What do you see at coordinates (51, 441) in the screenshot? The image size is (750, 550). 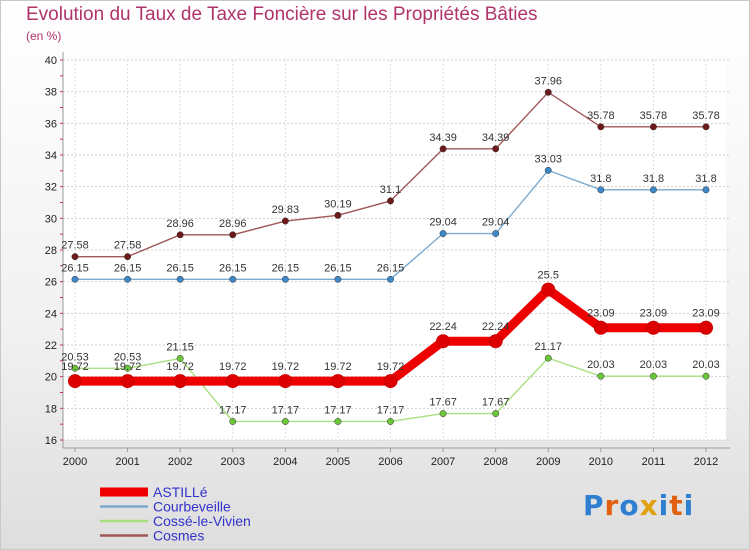 I see `y-tick-label: 16` at bounding box center [51, 441].